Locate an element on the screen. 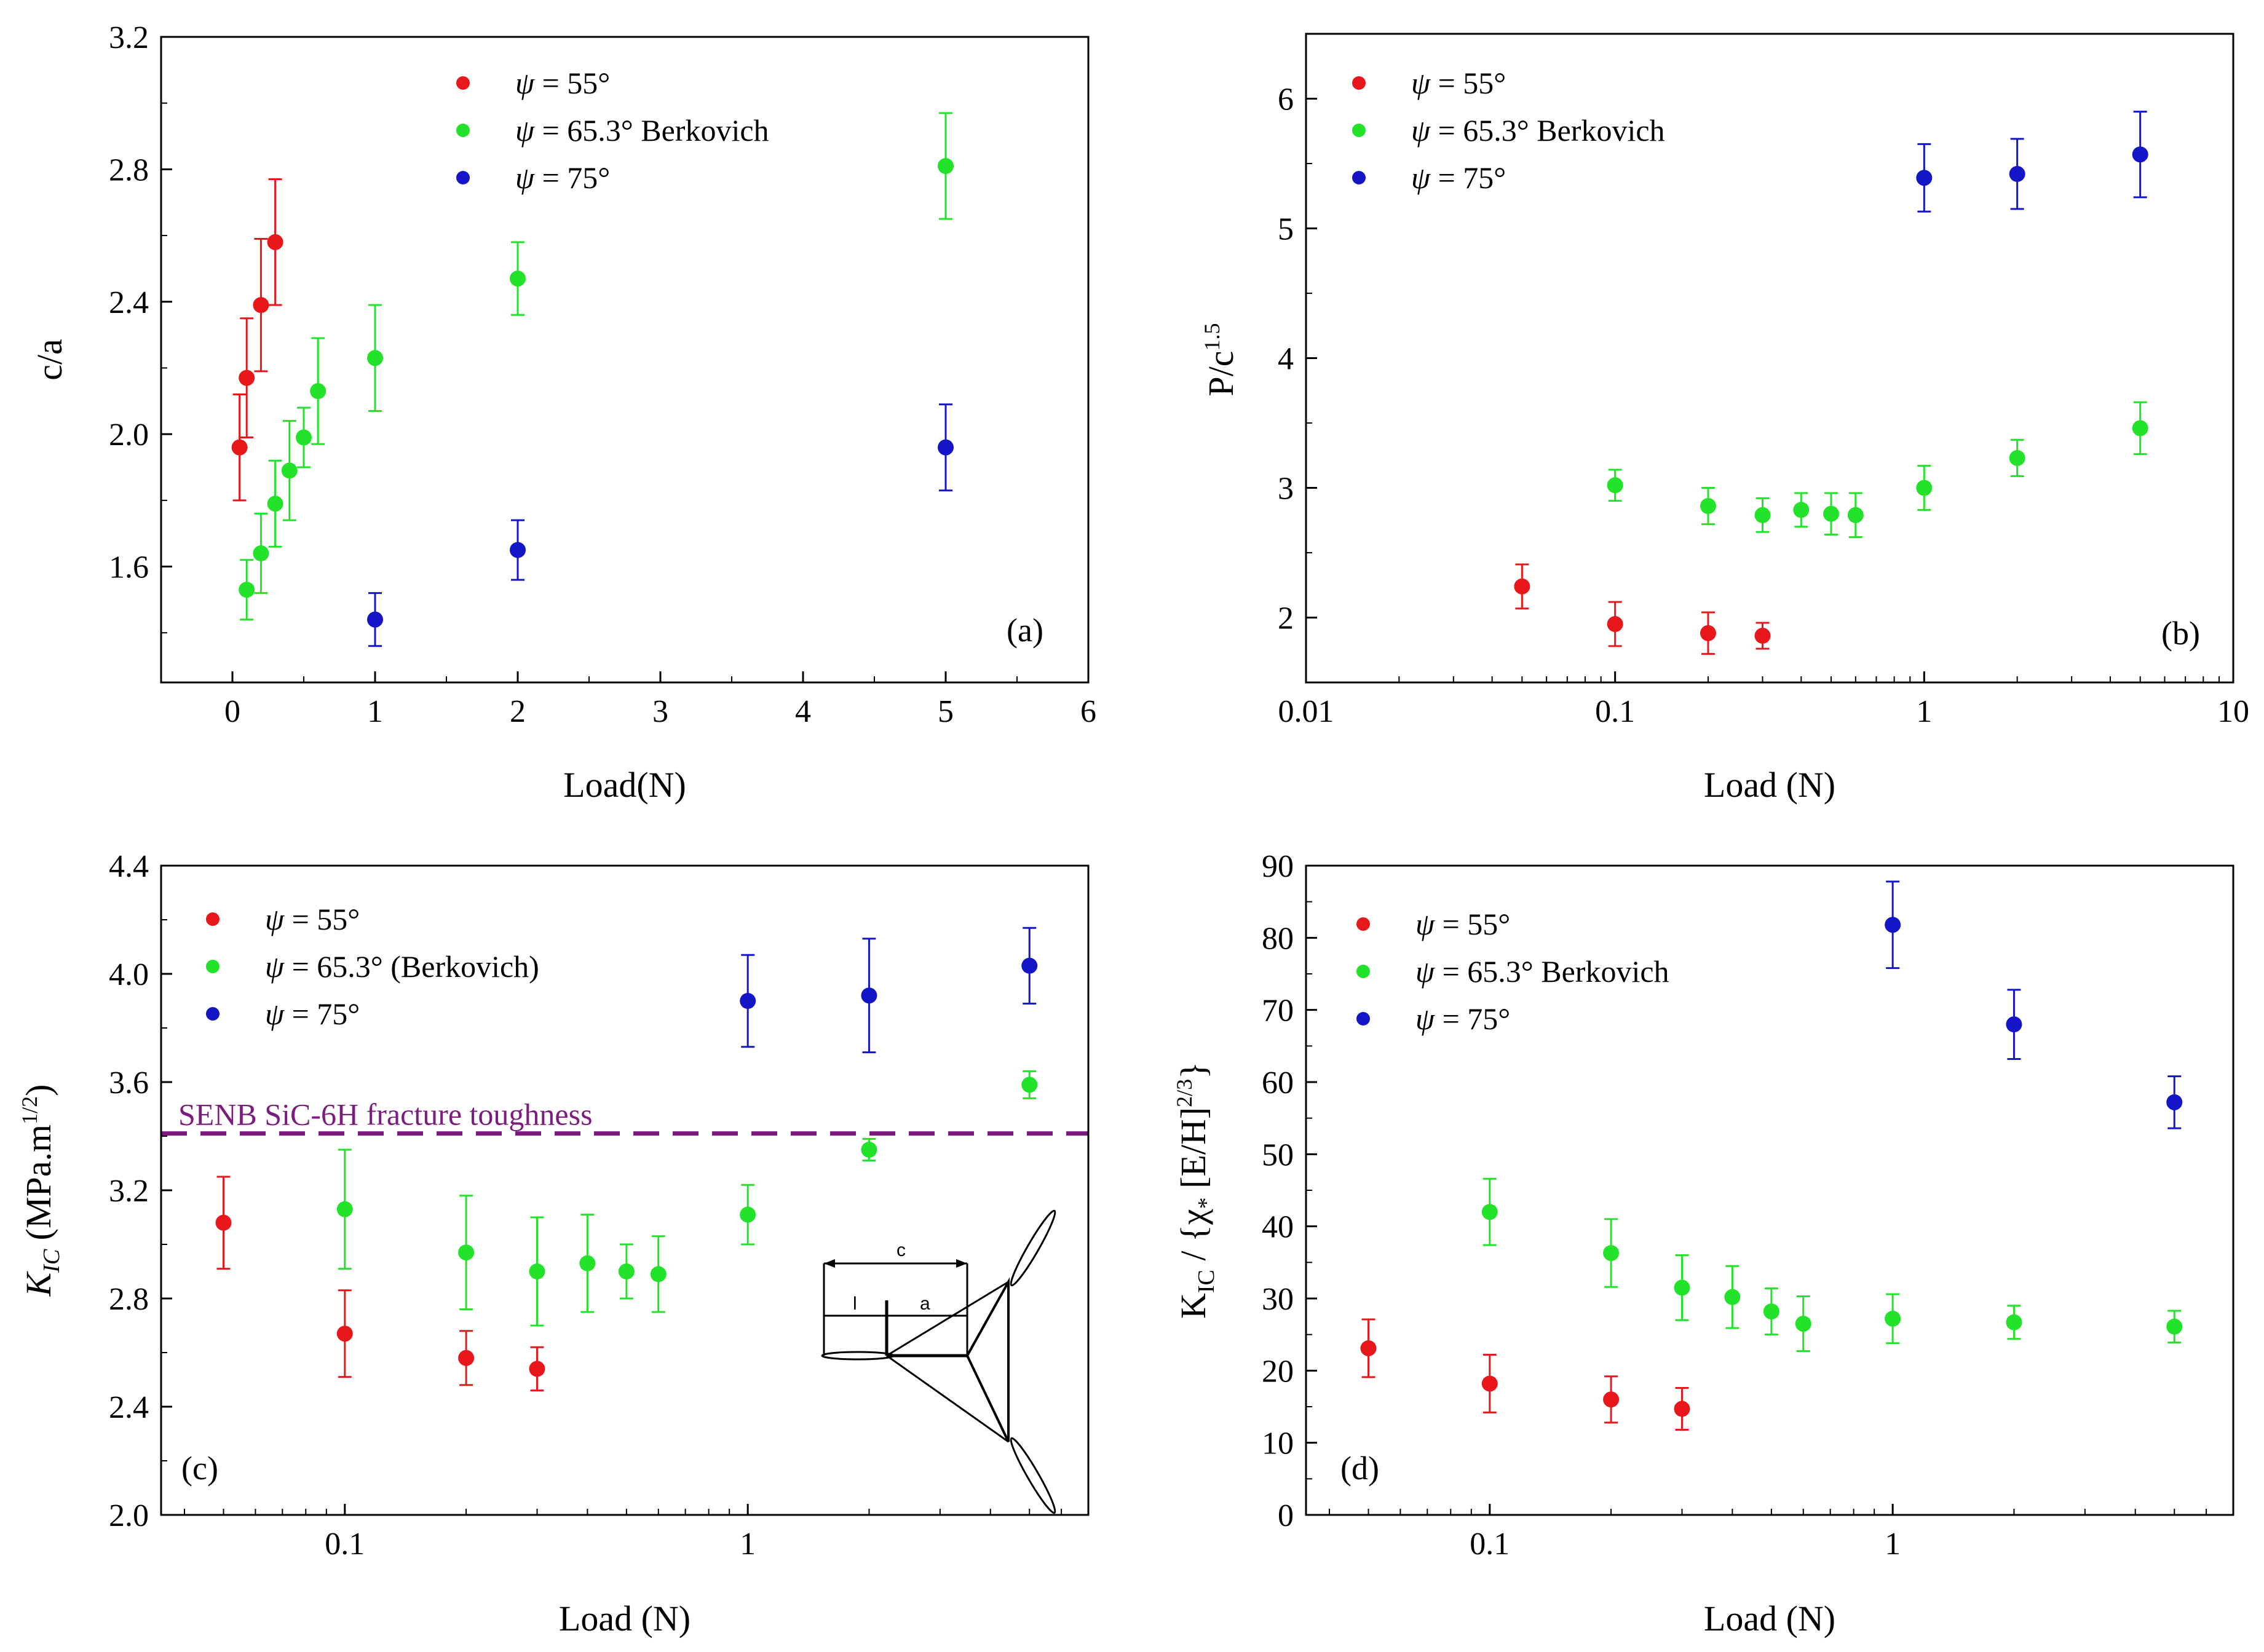 The image size is (2264, 1652). legend-b-entry-65: ψ = 65.3° Berkovich is located at coordinates (1538, 130).